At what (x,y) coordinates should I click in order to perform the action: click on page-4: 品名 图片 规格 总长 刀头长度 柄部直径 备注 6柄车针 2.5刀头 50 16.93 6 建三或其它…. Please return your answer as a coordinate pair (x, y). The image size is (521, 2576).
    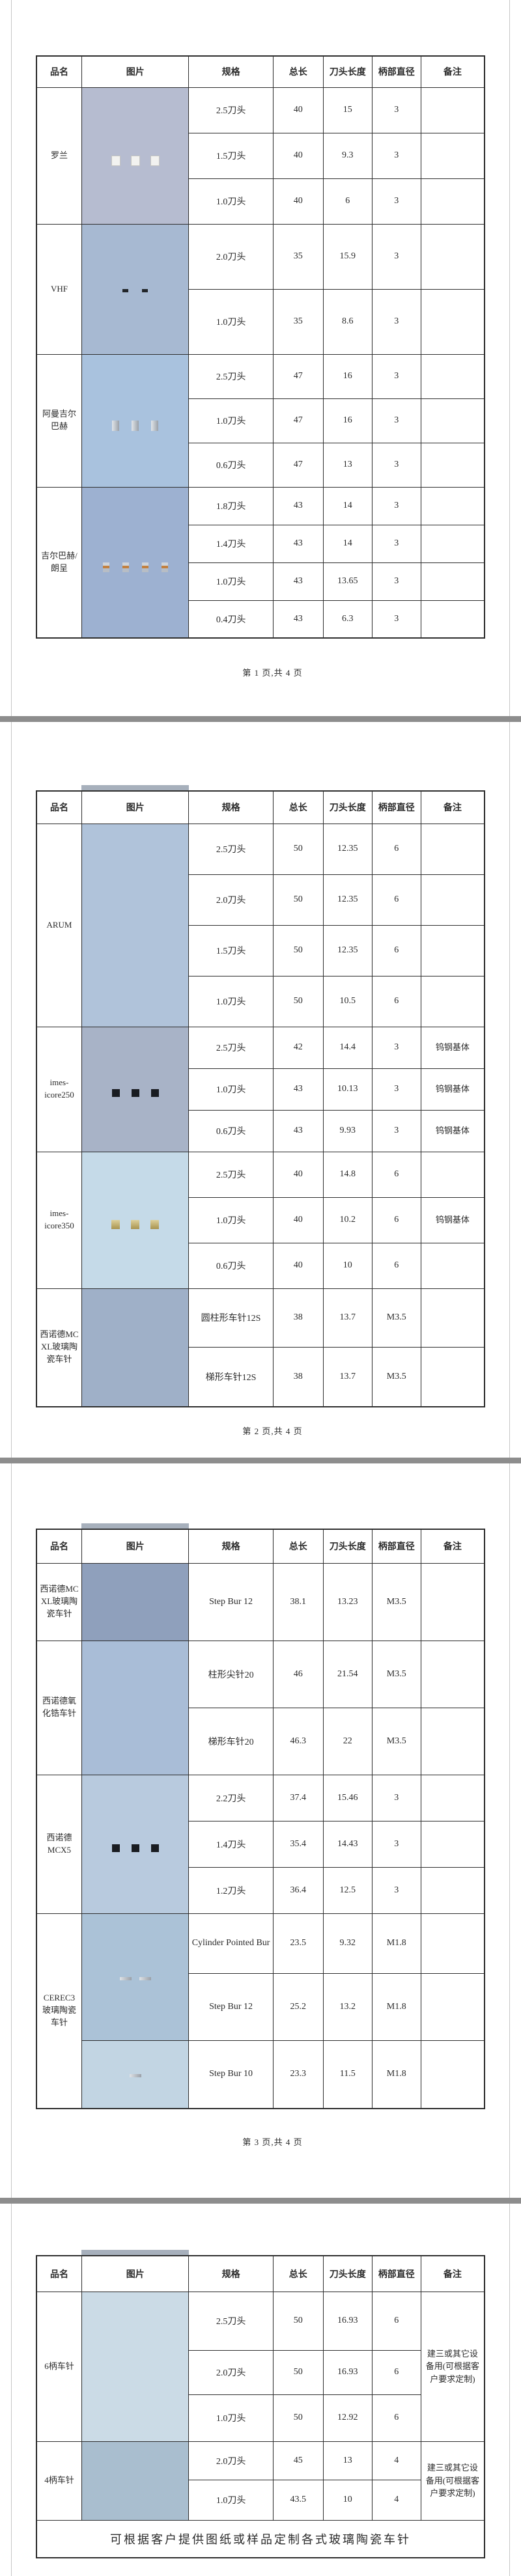
    Looking at the image, I should click on (260, 2390).